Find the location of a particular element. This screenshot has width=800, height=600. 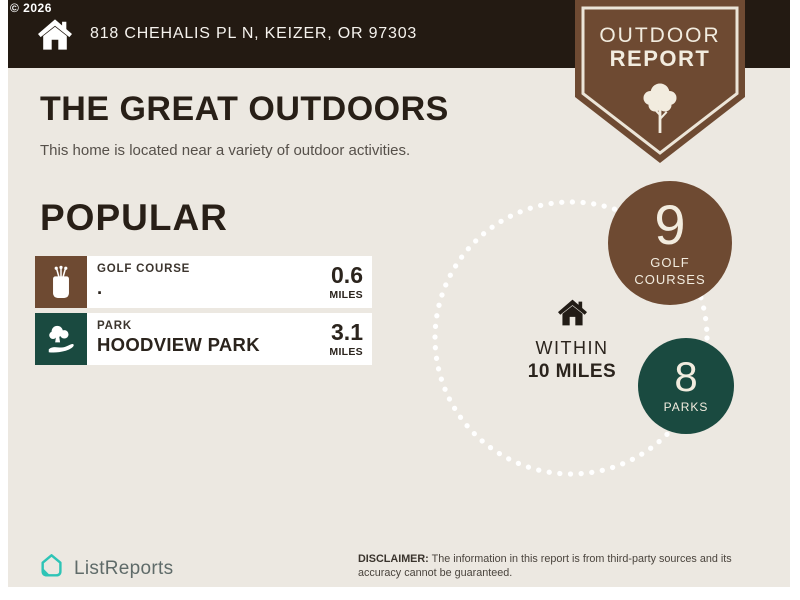

list-item-name: HOODVIEW PARK is located at coordinates (178, 344).